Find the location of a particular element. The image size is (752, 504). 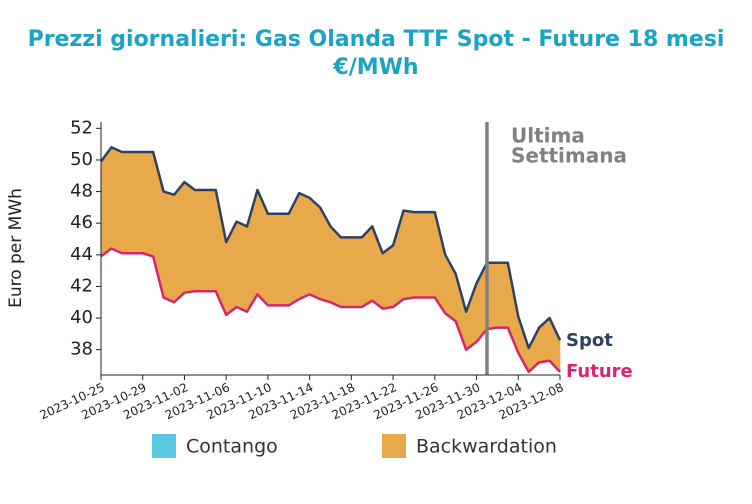

annotation-text: Settimana is located at coordinates (569, 156).